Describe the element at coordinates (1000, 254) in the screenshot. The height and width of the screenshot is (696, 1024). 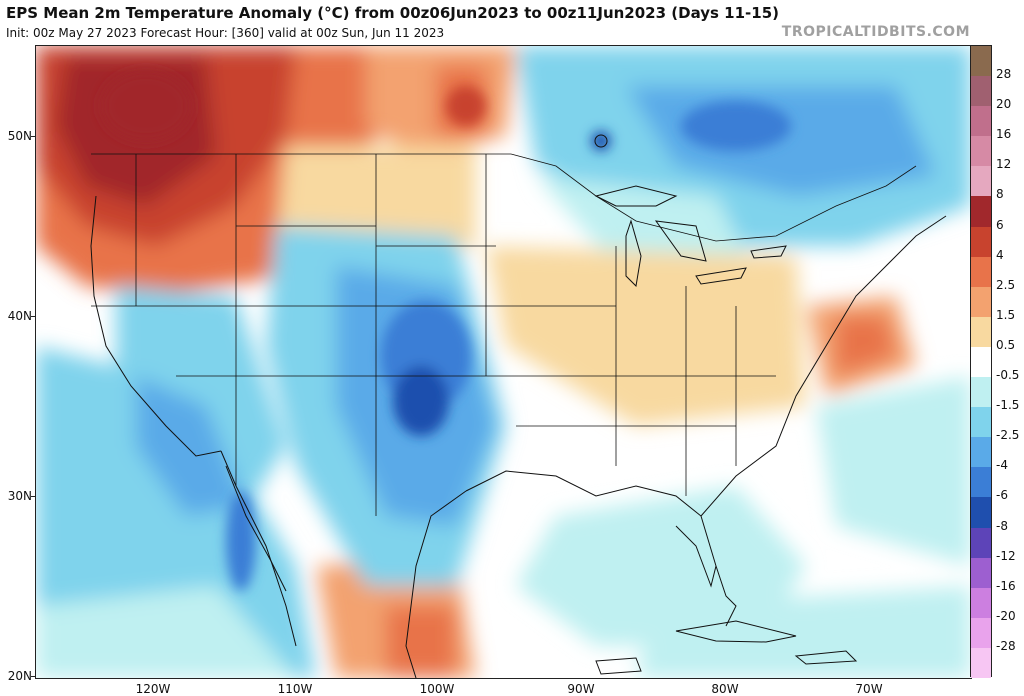
I see `colorbar-label: 4` at that location.